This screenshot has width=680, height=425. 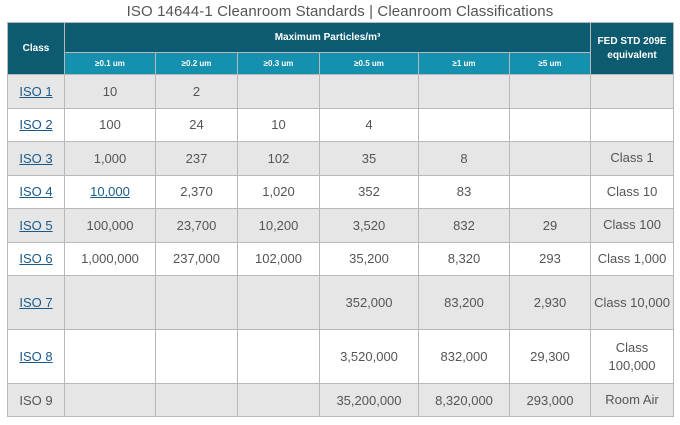 What do you see at coordinates (464, 158) in the screenshot?
I see `table-cell: 8` at bounding box center [464, 158].